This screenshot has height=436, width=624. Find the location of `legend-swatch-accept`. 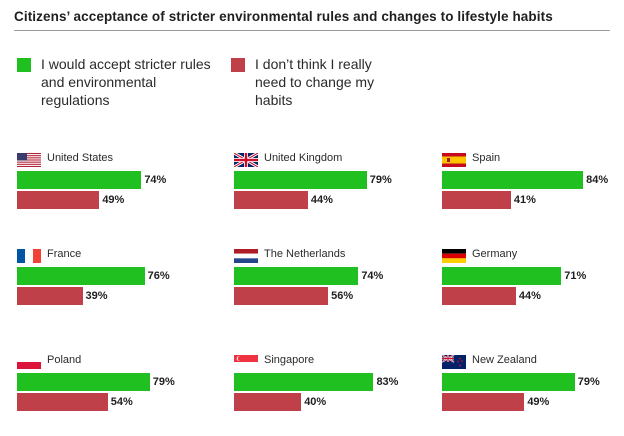

legend-swatch-accept is located at coordinates (24, 65).